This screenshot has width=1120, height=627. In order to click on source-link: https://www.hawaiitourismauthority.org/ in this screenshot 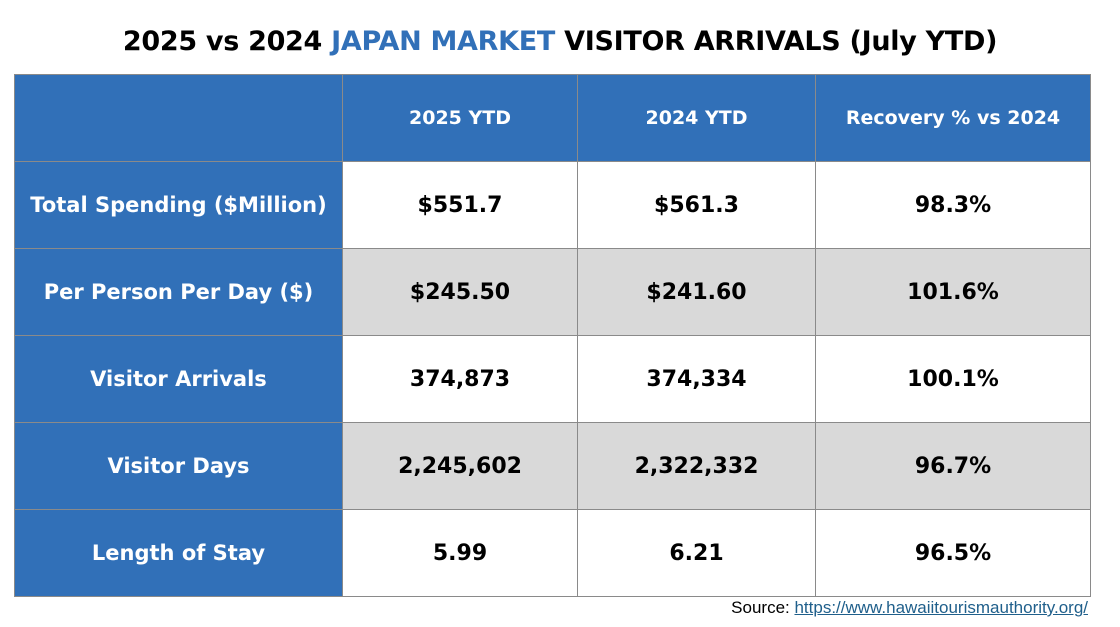, I will do `click(941, 607)`.